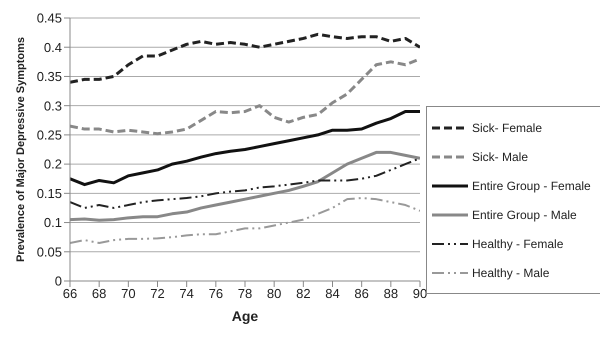 This screenshot has height=337, width=600. I want to click on x-tick-label: 74, so click(186, 294).